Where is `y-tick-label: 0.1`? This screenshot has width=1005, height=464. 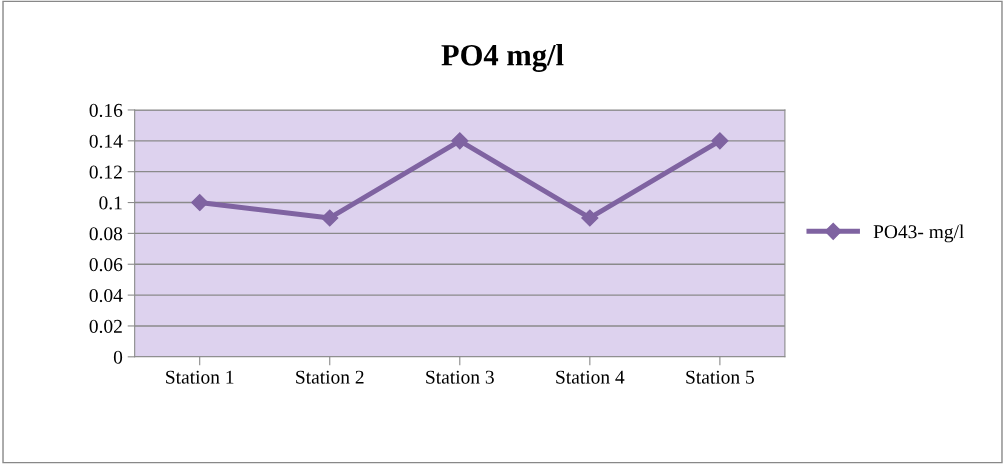 y-tick-label: 0.1 is located at coordinates (110, 203).